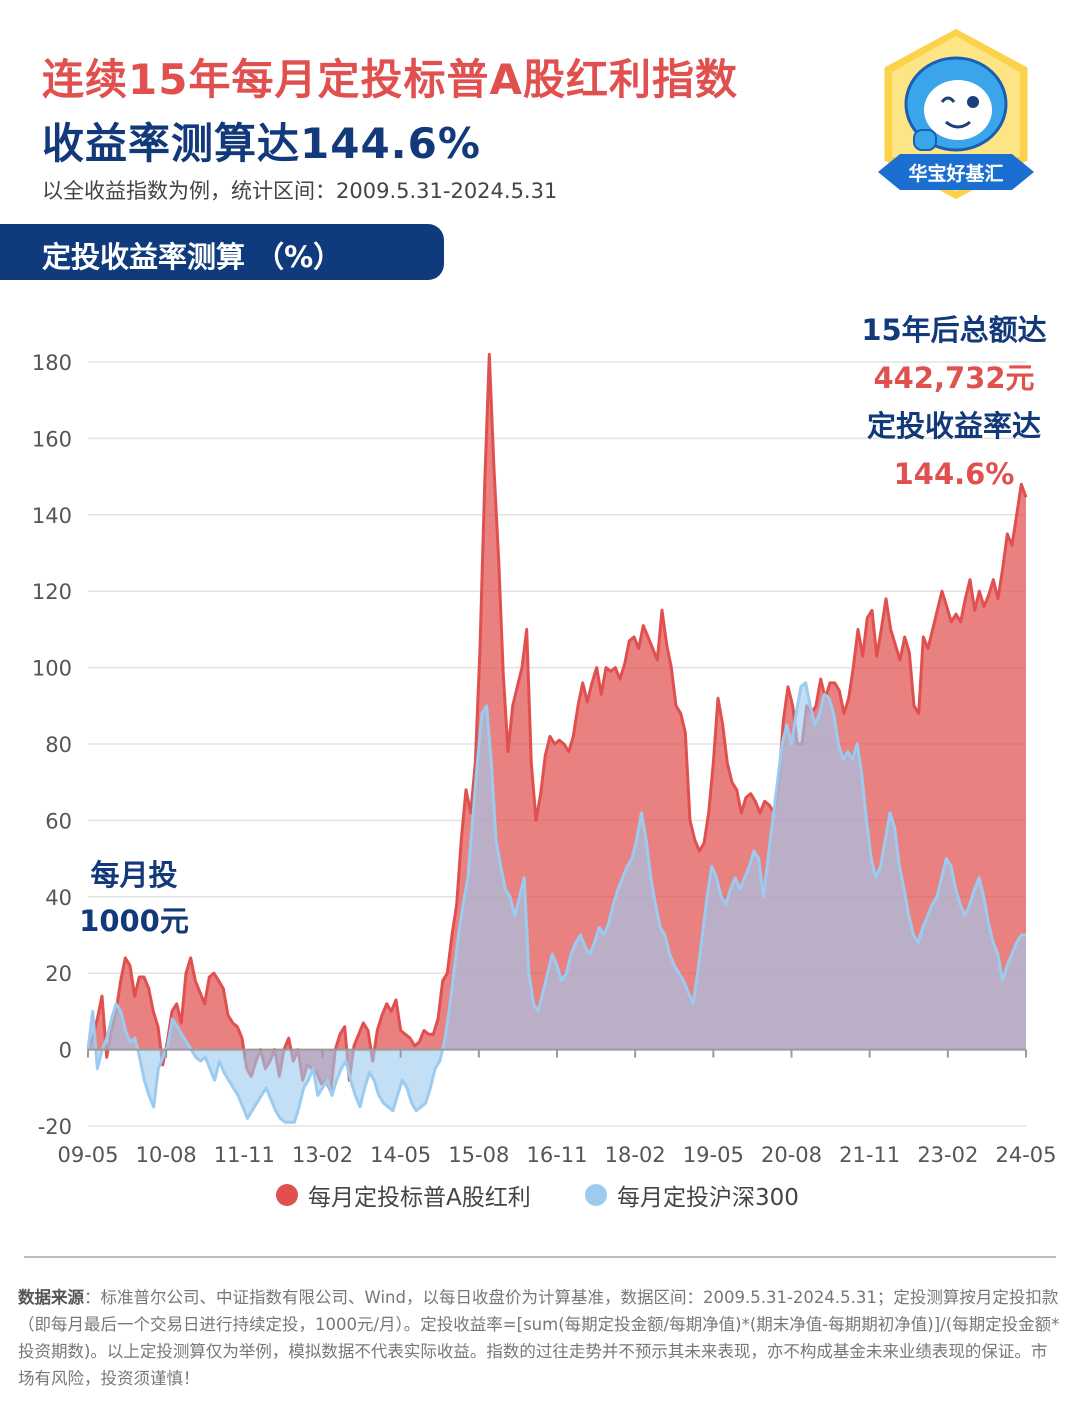 The height and width of the screenshot is (1412, 1080). I want to click on y-tick-label: 0, so click(65, 1051).